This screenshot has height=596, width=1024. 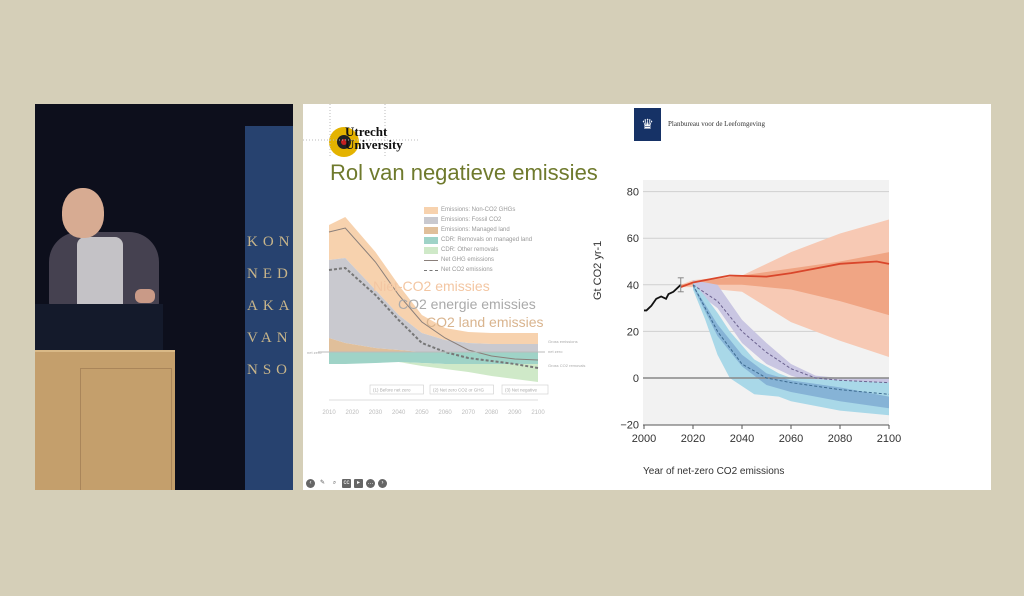 I want to click on pbl-name: Planbureau voor de Leefomgeving, so click(x=716, y=124).